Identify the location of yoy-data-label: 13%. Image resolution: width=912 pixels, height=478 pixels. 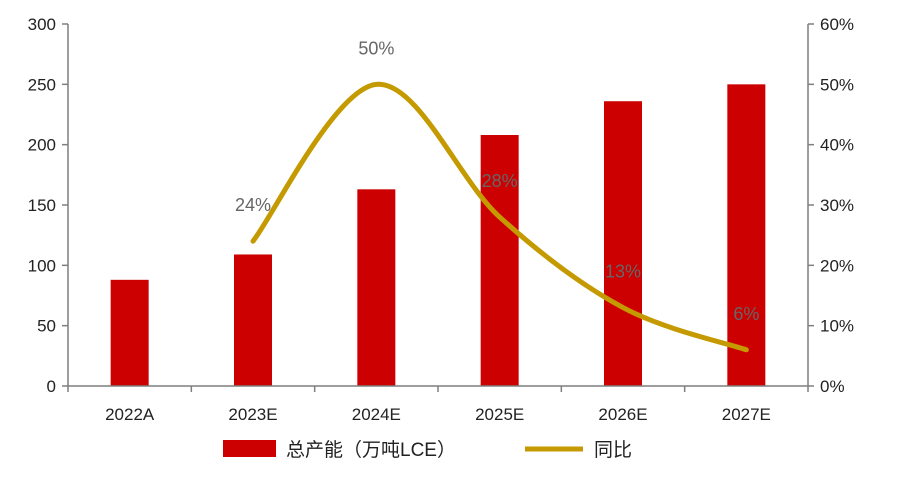
(623, 272).